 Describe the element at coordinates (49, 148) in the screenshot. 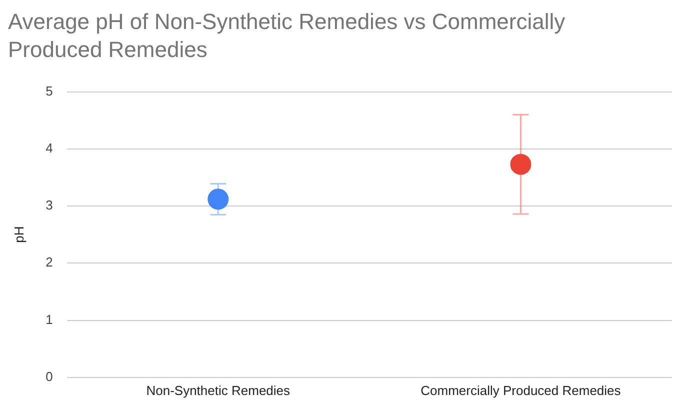

I see `y-tick-label: 4` at that location.